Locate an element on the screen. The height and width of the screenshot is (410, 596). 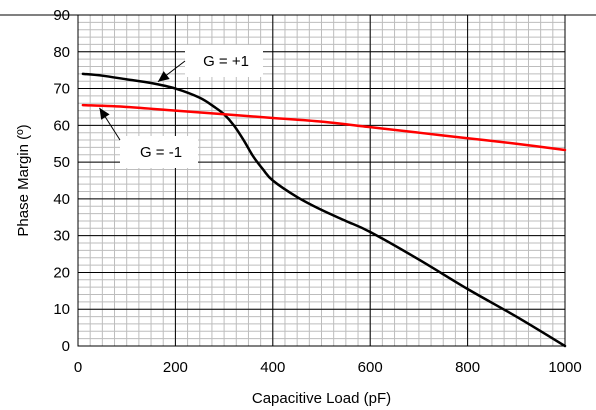
x-axis-title: Capacitive Load (pF) is located at coordinates (321, 398).